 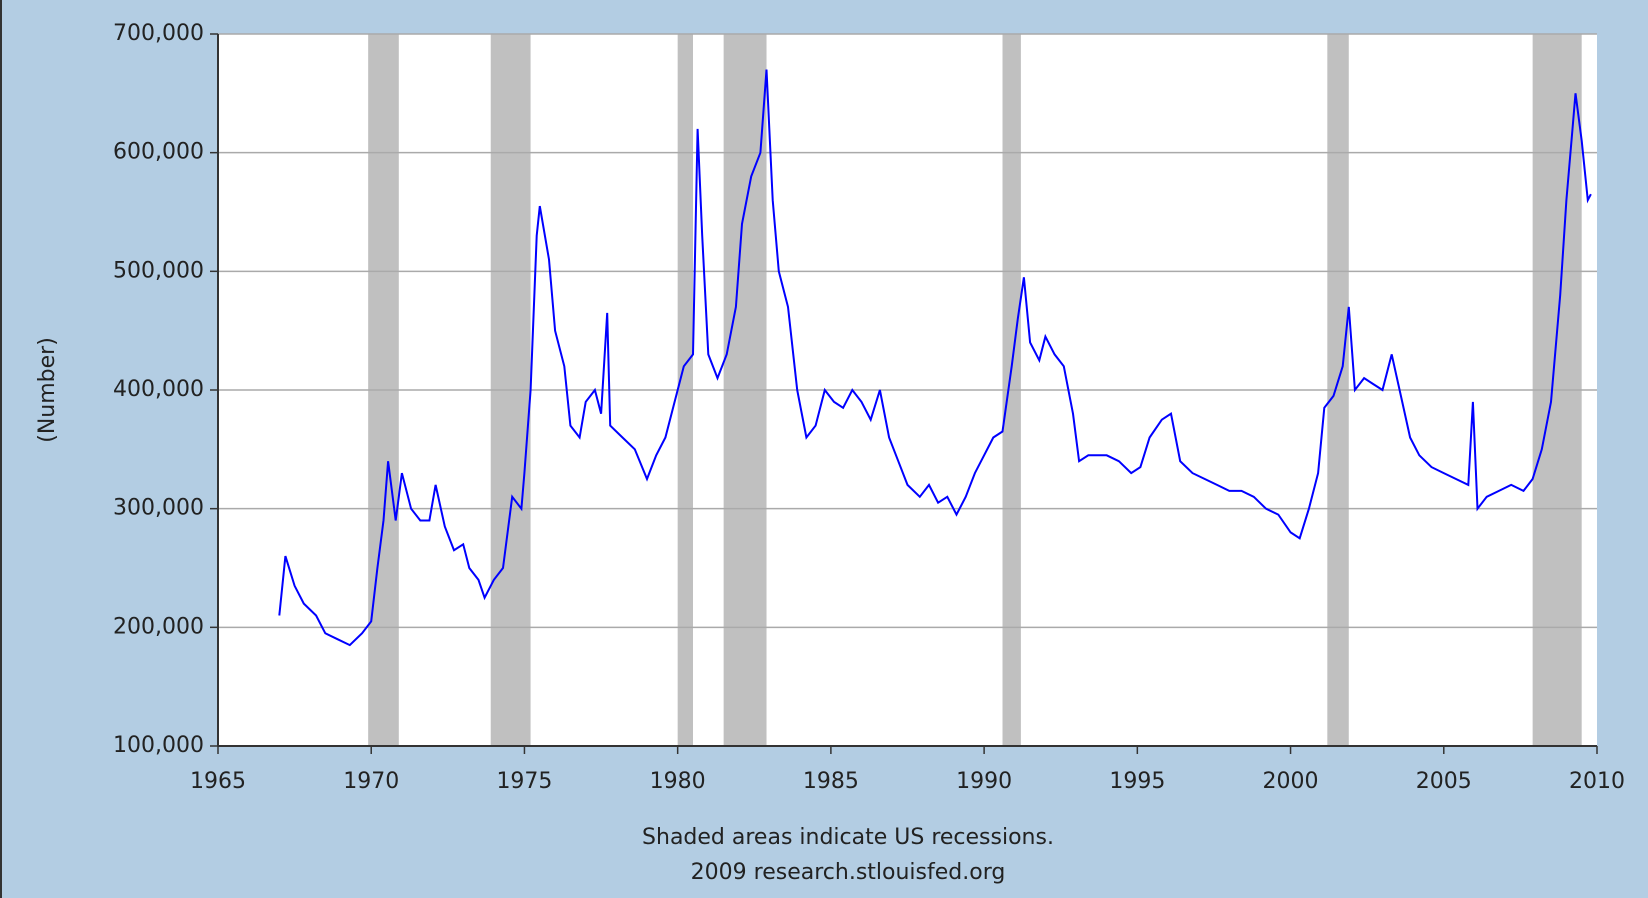 I want to click on x-tick-label: 1985, so click(x=831, y=781).